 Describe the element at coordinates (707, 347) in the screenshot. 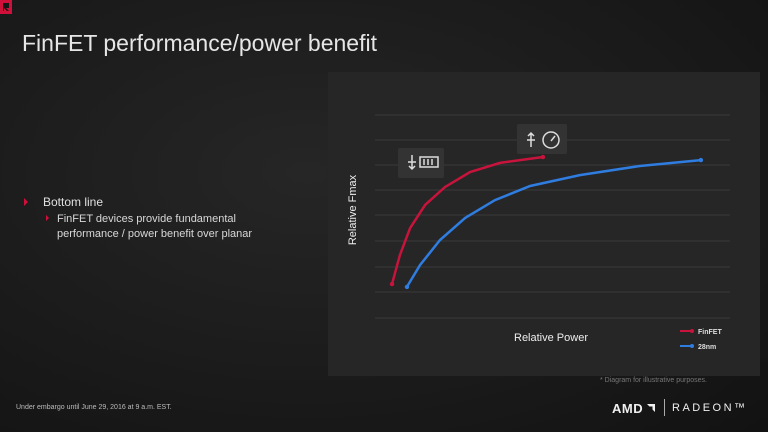

I see `legend-label: 28nm` at that location.